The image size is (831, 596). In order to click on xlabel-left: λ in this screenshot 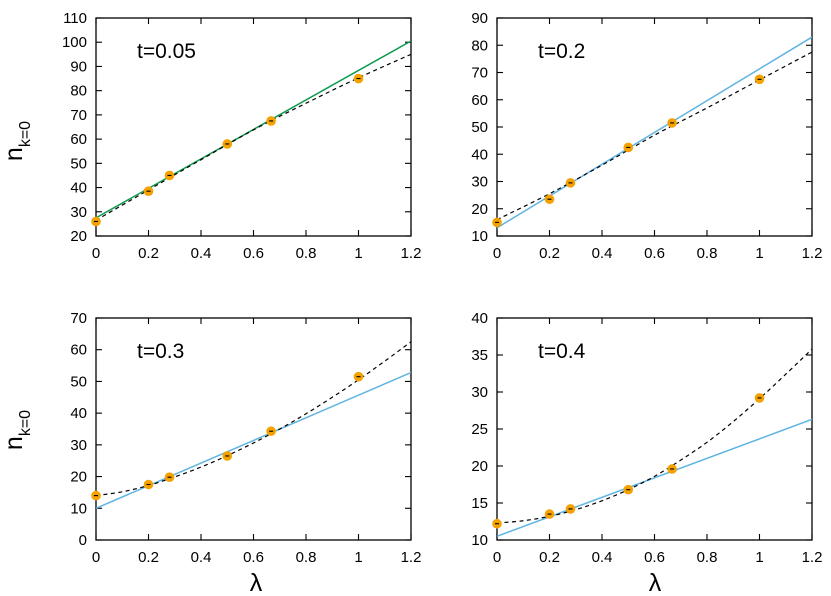, I will do `click(256, 582)`.